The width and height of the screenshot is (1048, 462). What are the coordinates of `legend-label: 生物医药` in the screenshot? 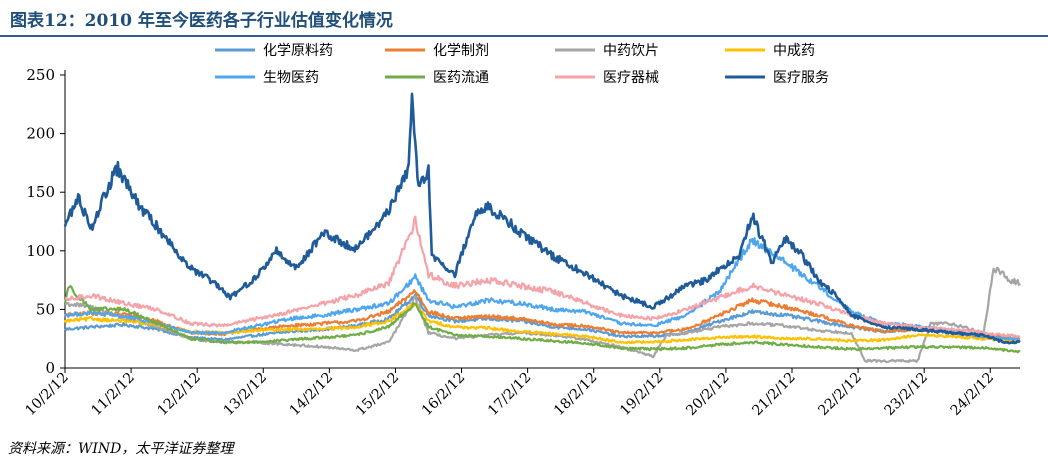 It's located at (291, 78).